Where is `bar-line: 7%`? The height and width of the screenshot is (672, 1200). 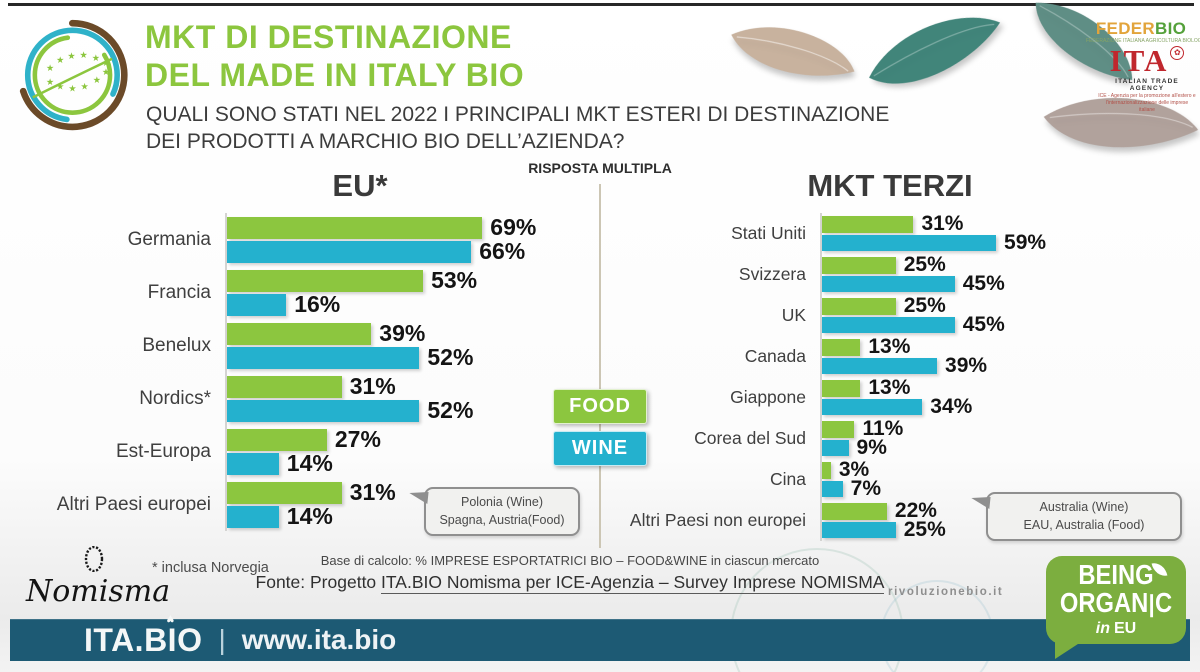 bar-line: 7% is located at coordinates (851, 488).